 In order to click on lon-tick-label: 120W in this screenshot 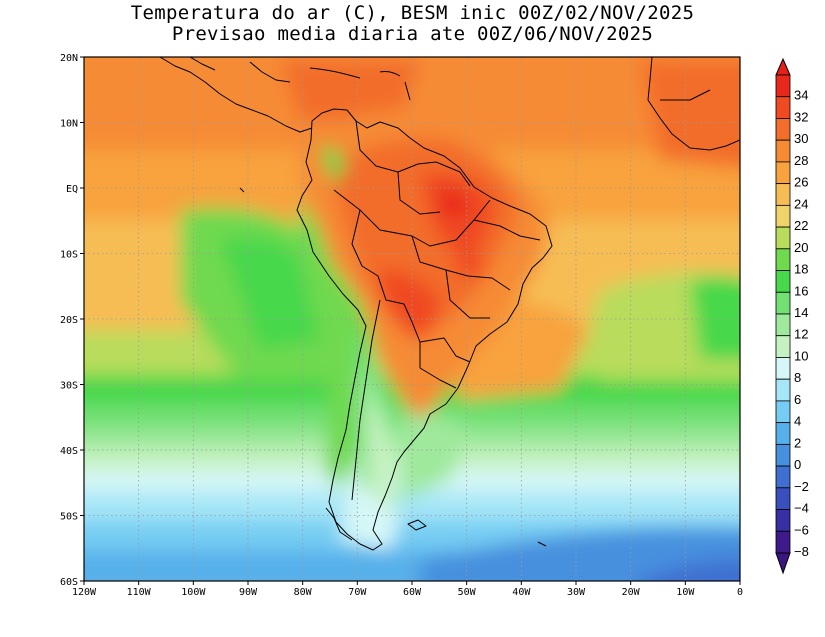, I will do `click(84, 592)`.